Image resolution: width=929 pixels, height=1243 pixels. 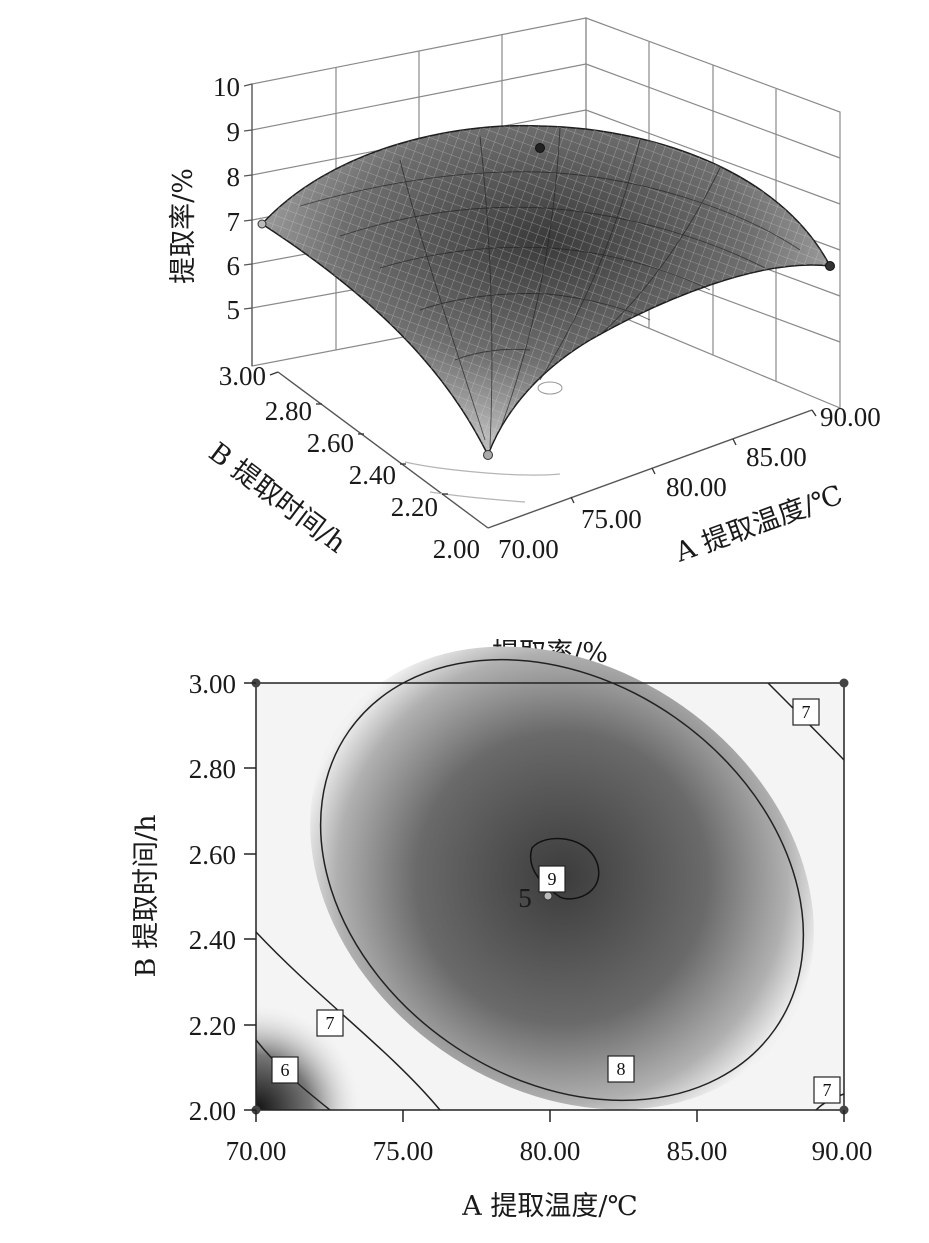 What do you see at coordinates (311, 1055) in the screenshot?
I see `corner-fill` at bounding box center [311, 1055].